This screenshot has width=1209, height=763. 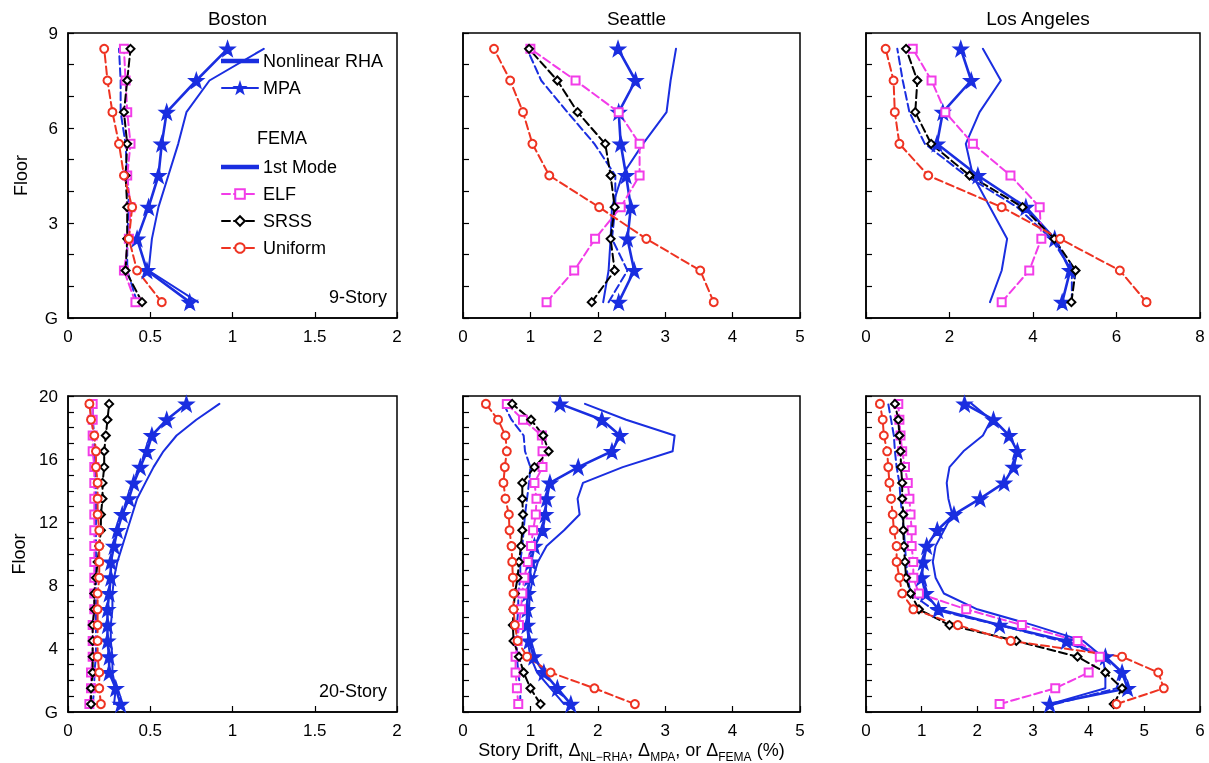 What do you see at coordinates (288, 221) in the screenshot?
I see `legend-label: SRSS` at bounding box center [288, 221].